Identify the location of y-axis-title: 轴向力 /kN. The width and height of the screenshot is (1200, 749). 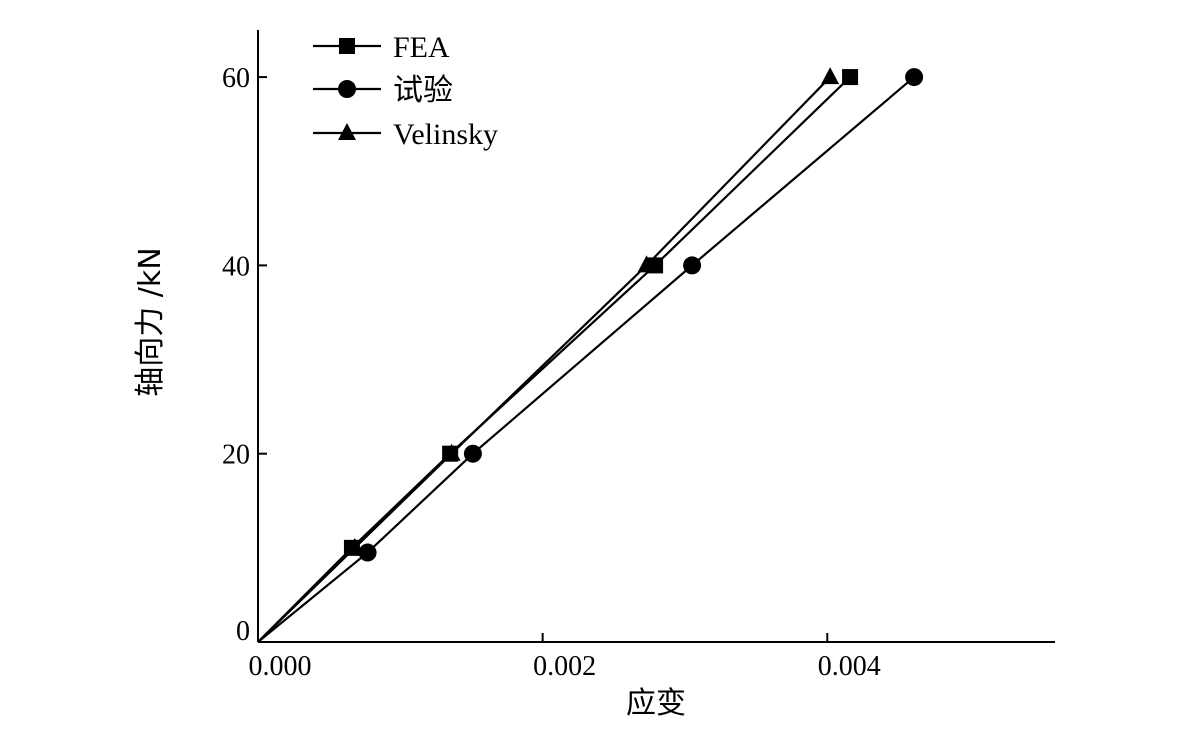
(150, 321).